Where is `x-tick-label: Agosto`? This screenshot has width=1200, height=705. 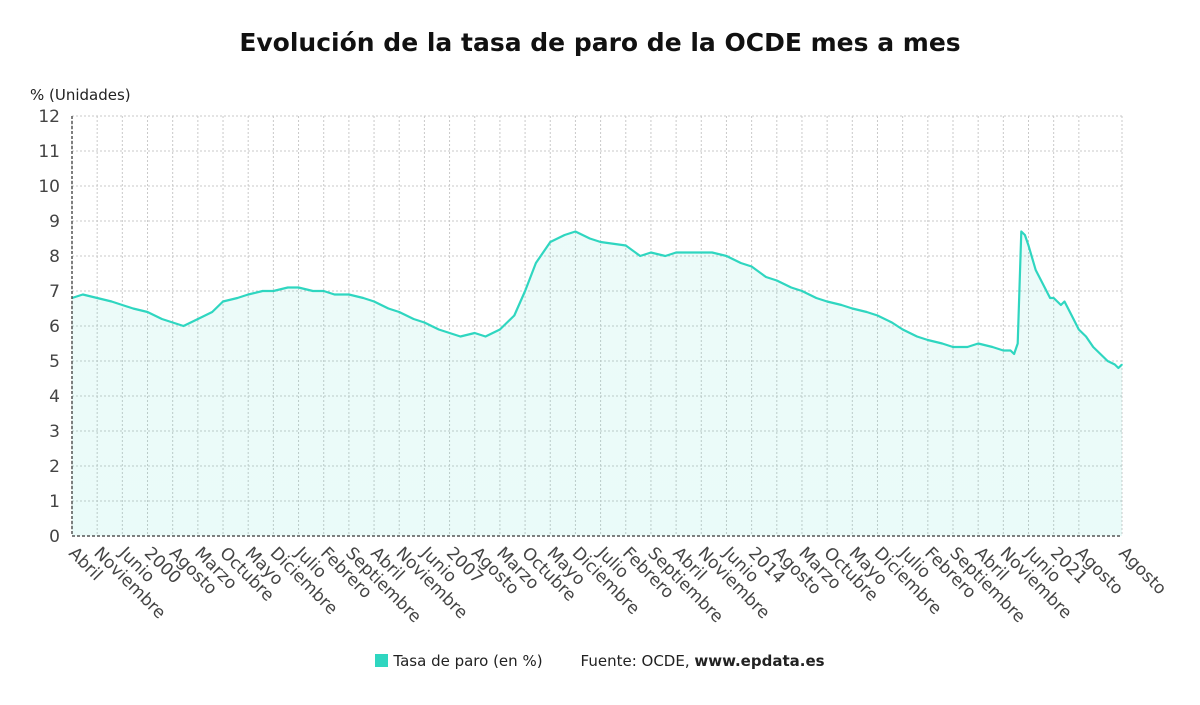 x-tick-label: Agosto is located at coordinates (1142, 571).